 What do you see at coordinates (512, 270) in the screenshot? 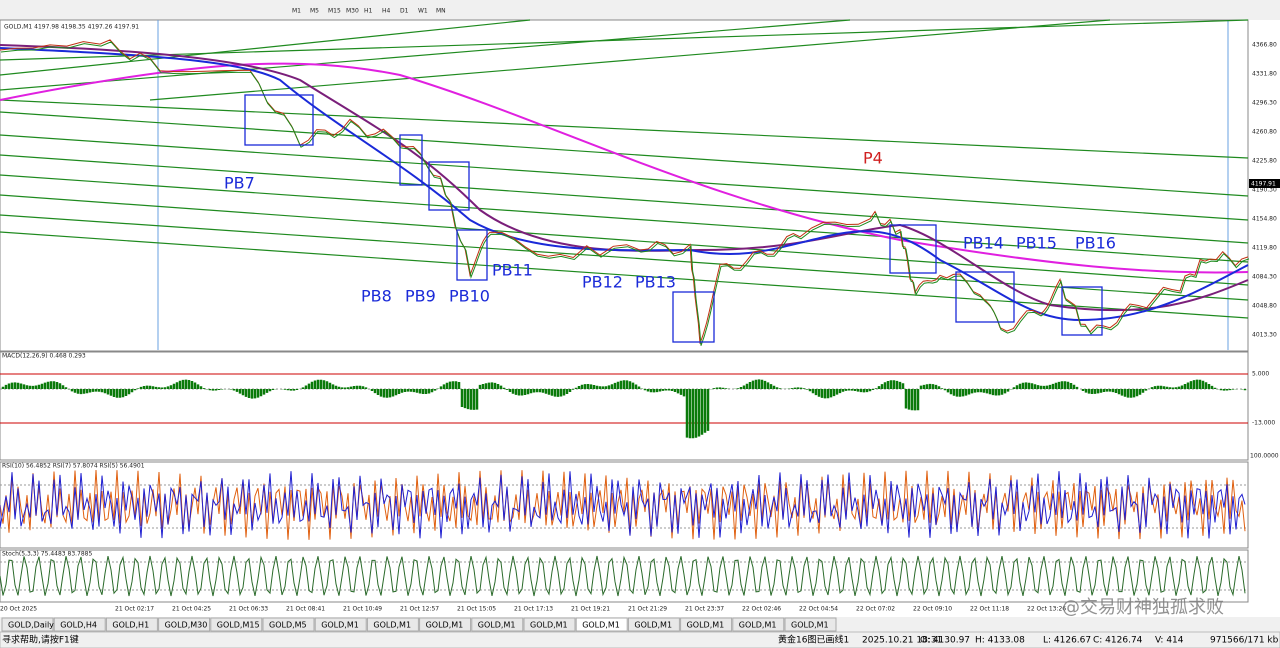
I see `annotation: PB11` at bounding box center [512, 270].